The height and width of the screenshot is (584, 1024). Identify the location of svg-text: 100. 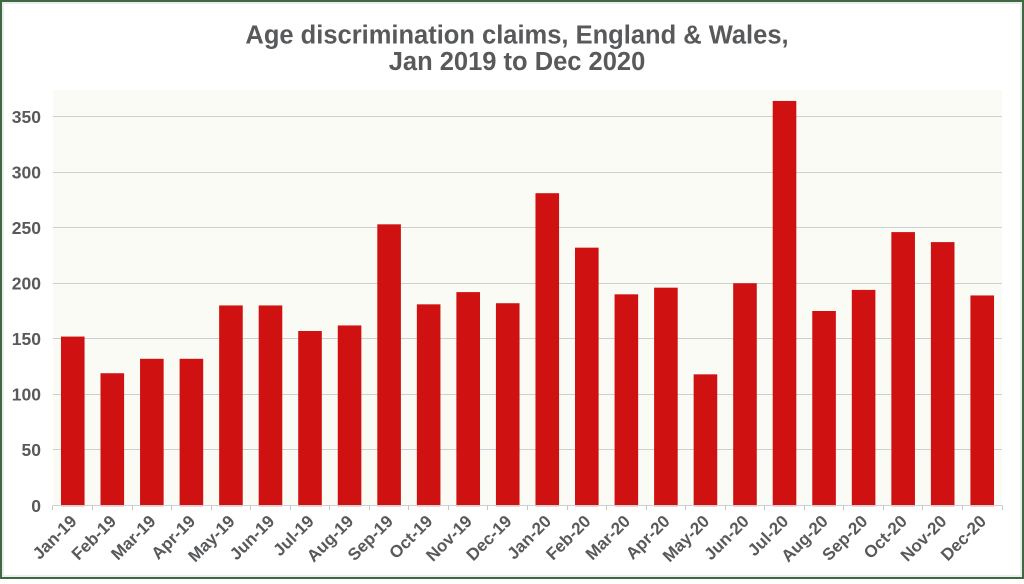
(26, 395).